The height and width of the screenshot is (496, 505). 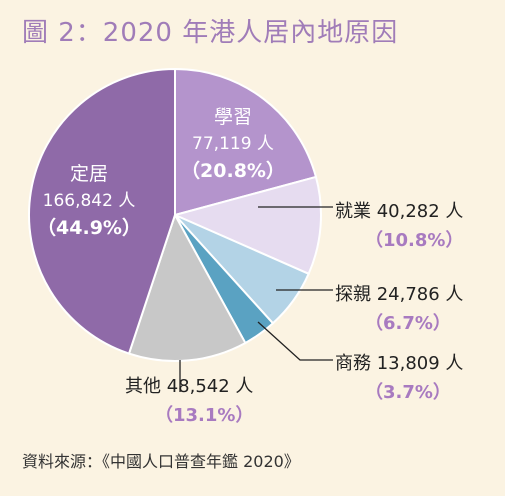 What do you see at coordinates (89, 227) in the screenshot?
I see `slice-percent: （44.9%）` at bounding box center [89, 227].